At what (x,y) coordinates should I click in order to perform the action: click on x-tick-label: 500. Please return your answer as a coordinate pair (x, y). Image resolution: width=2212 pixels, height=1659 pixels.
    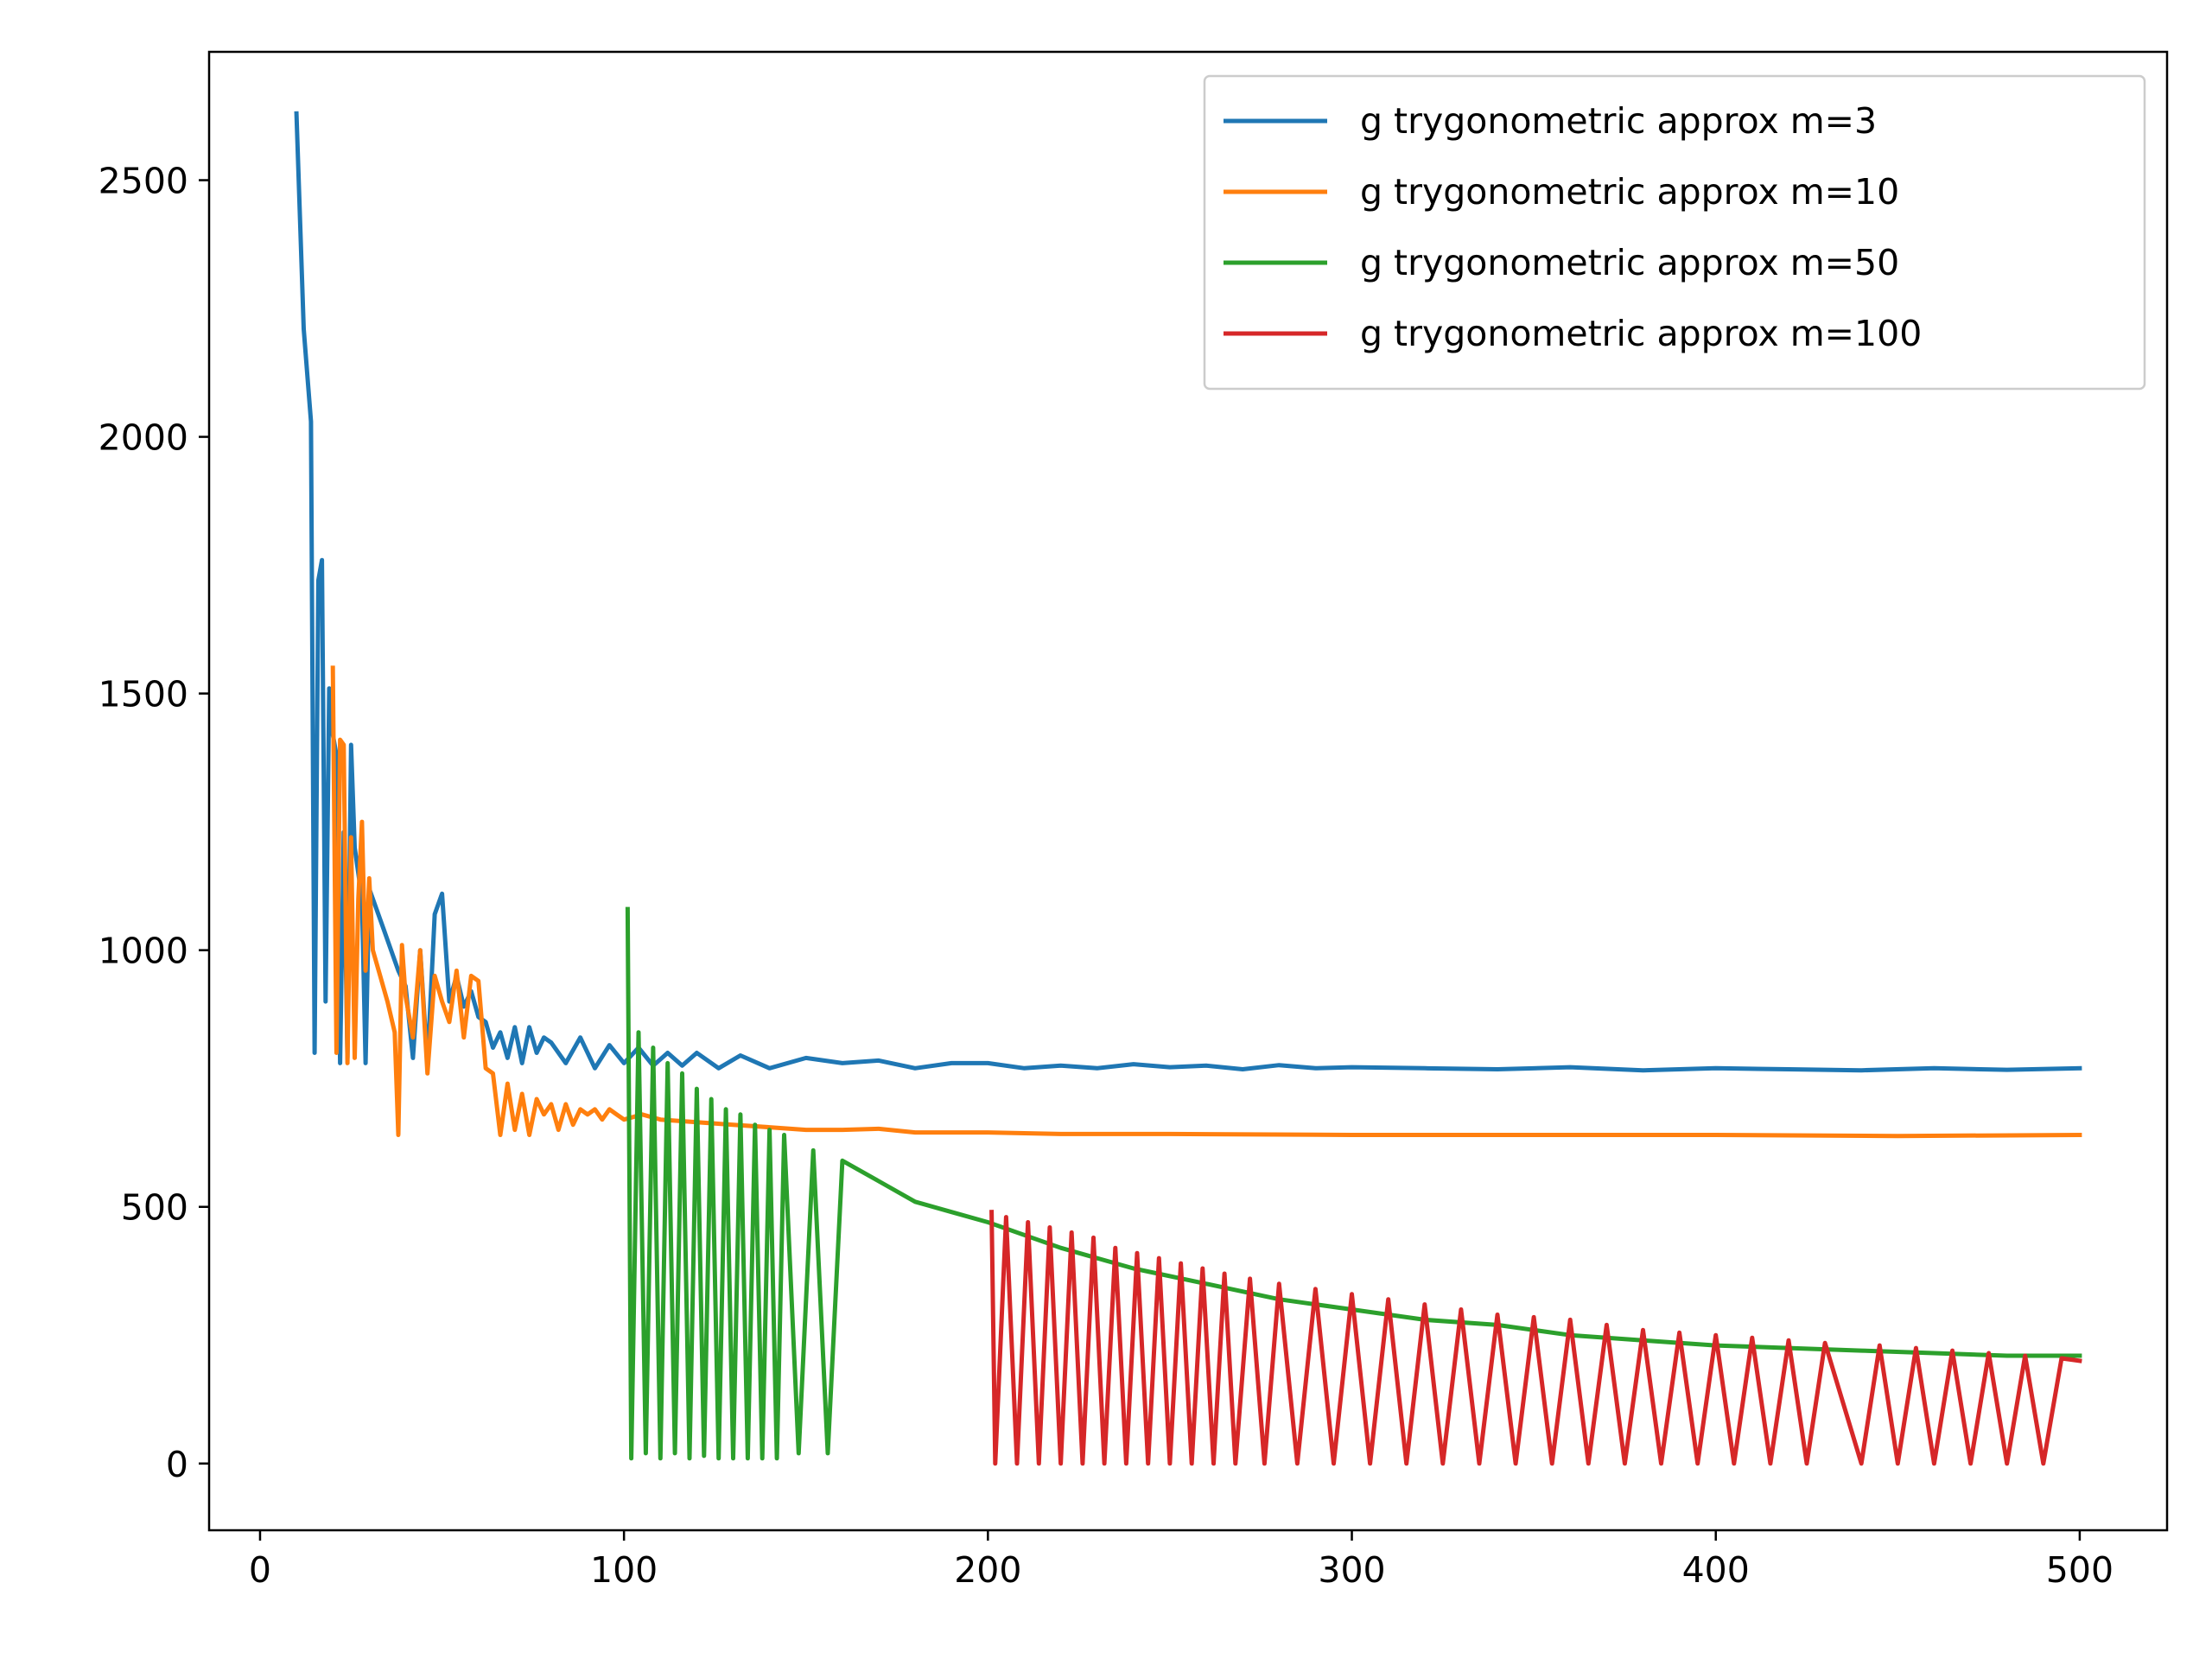
    Looking at the image, I should click on (2079, 1570).